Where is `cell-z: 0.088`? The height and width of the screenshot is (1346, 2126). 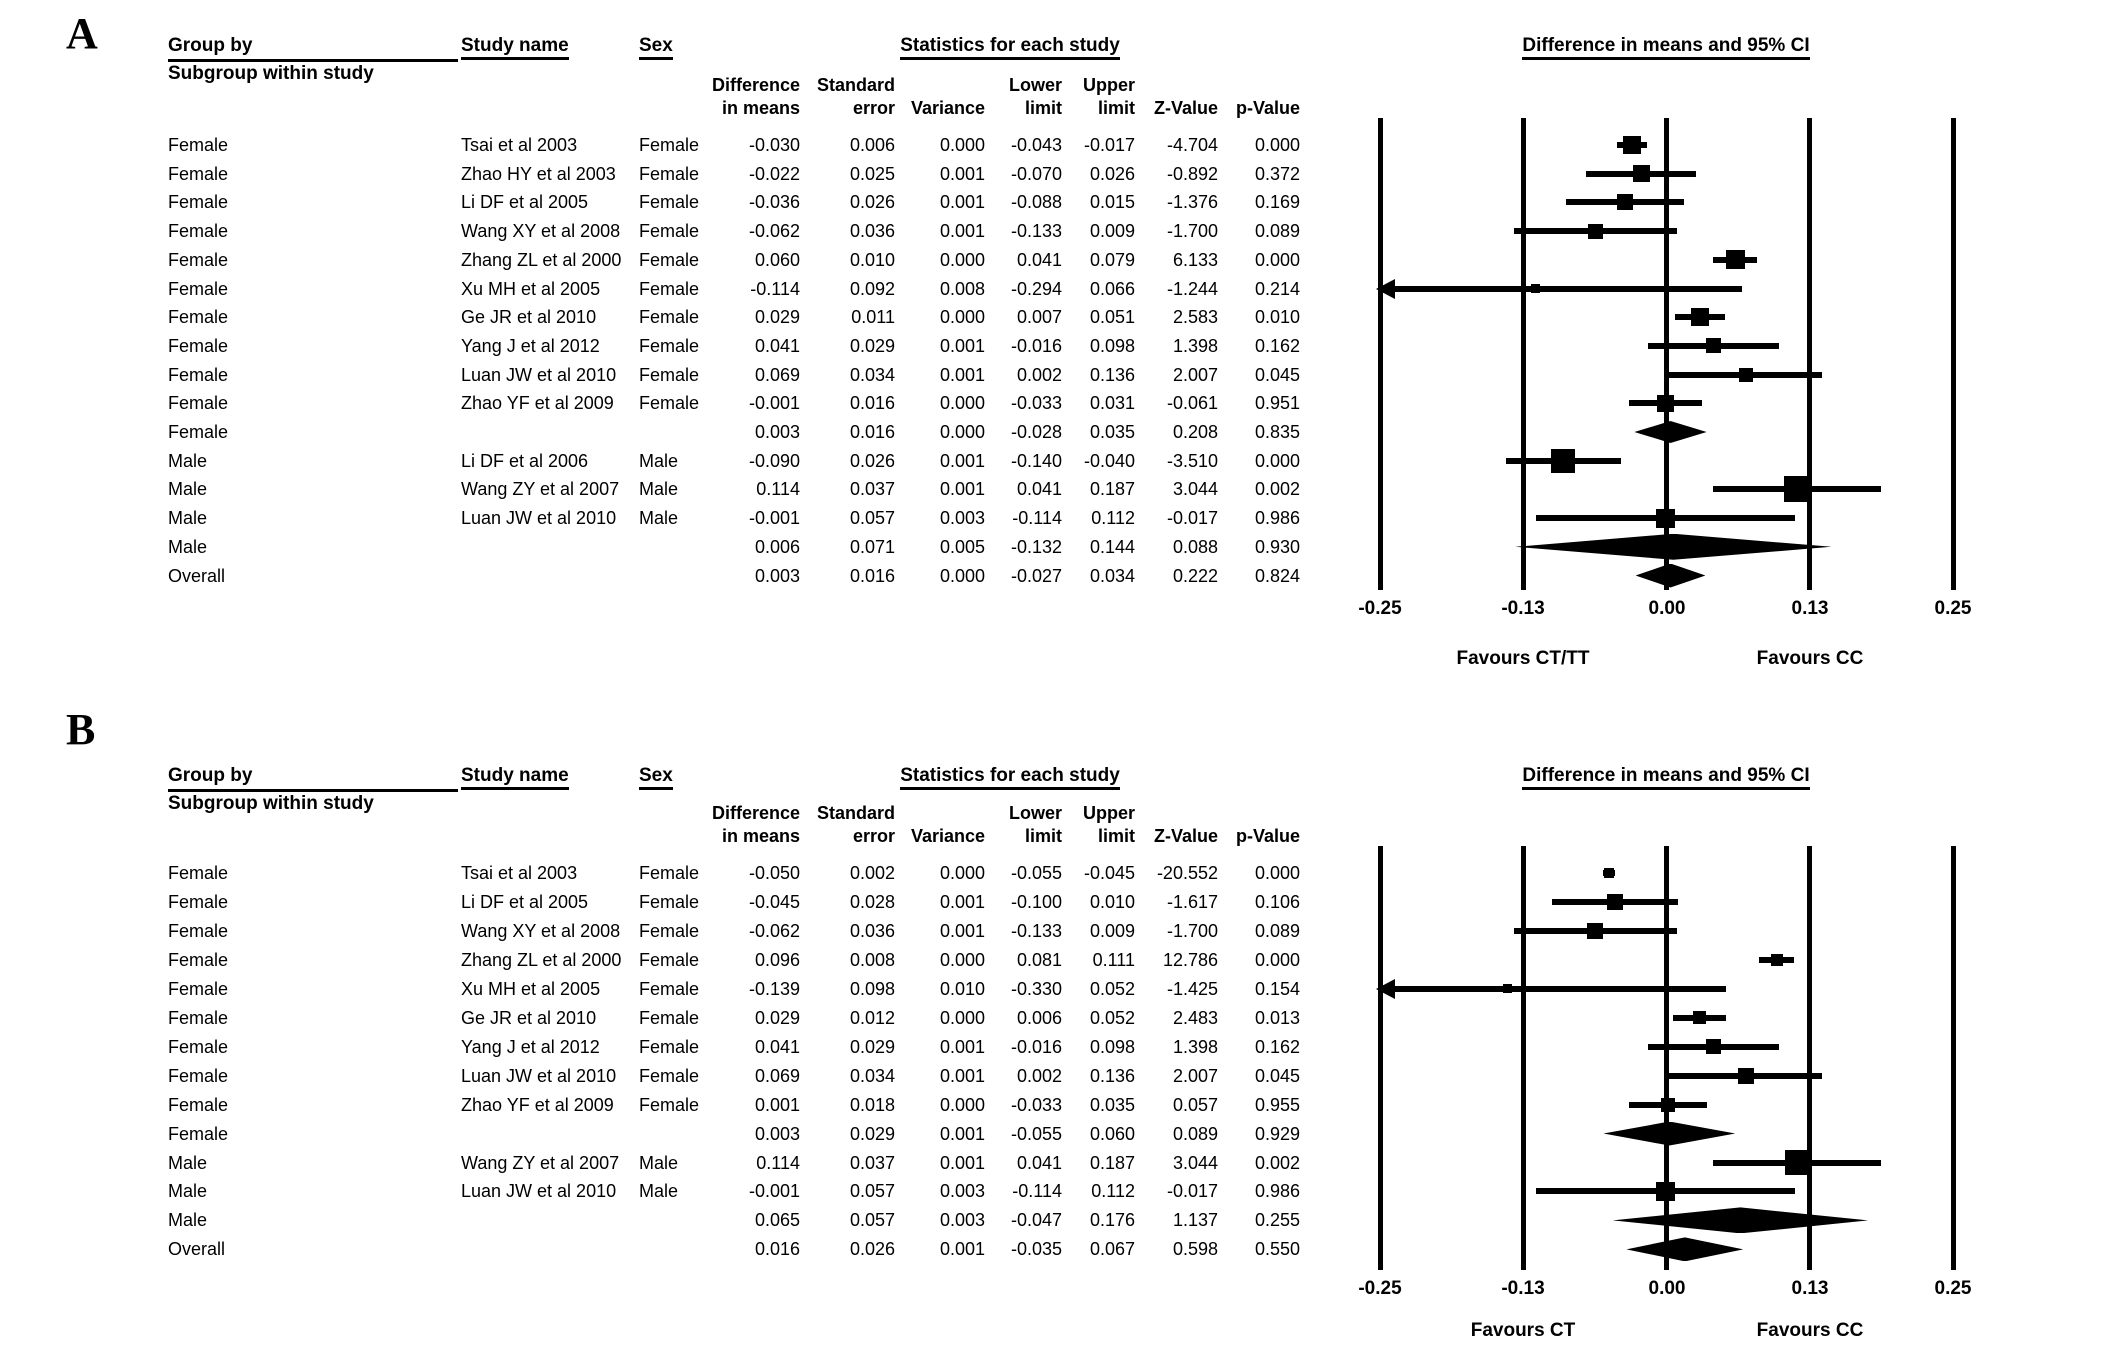 cell-z: 0.088 is located at coordinates (1195, 546).